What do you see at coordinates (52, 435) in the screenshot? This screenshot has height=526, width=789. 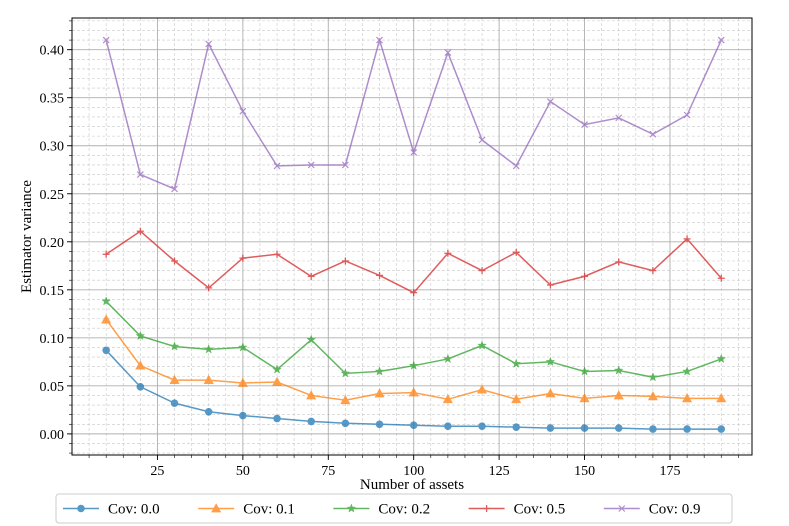 I see `y-tick-label: 0.00` at bounding box center [52, 435].